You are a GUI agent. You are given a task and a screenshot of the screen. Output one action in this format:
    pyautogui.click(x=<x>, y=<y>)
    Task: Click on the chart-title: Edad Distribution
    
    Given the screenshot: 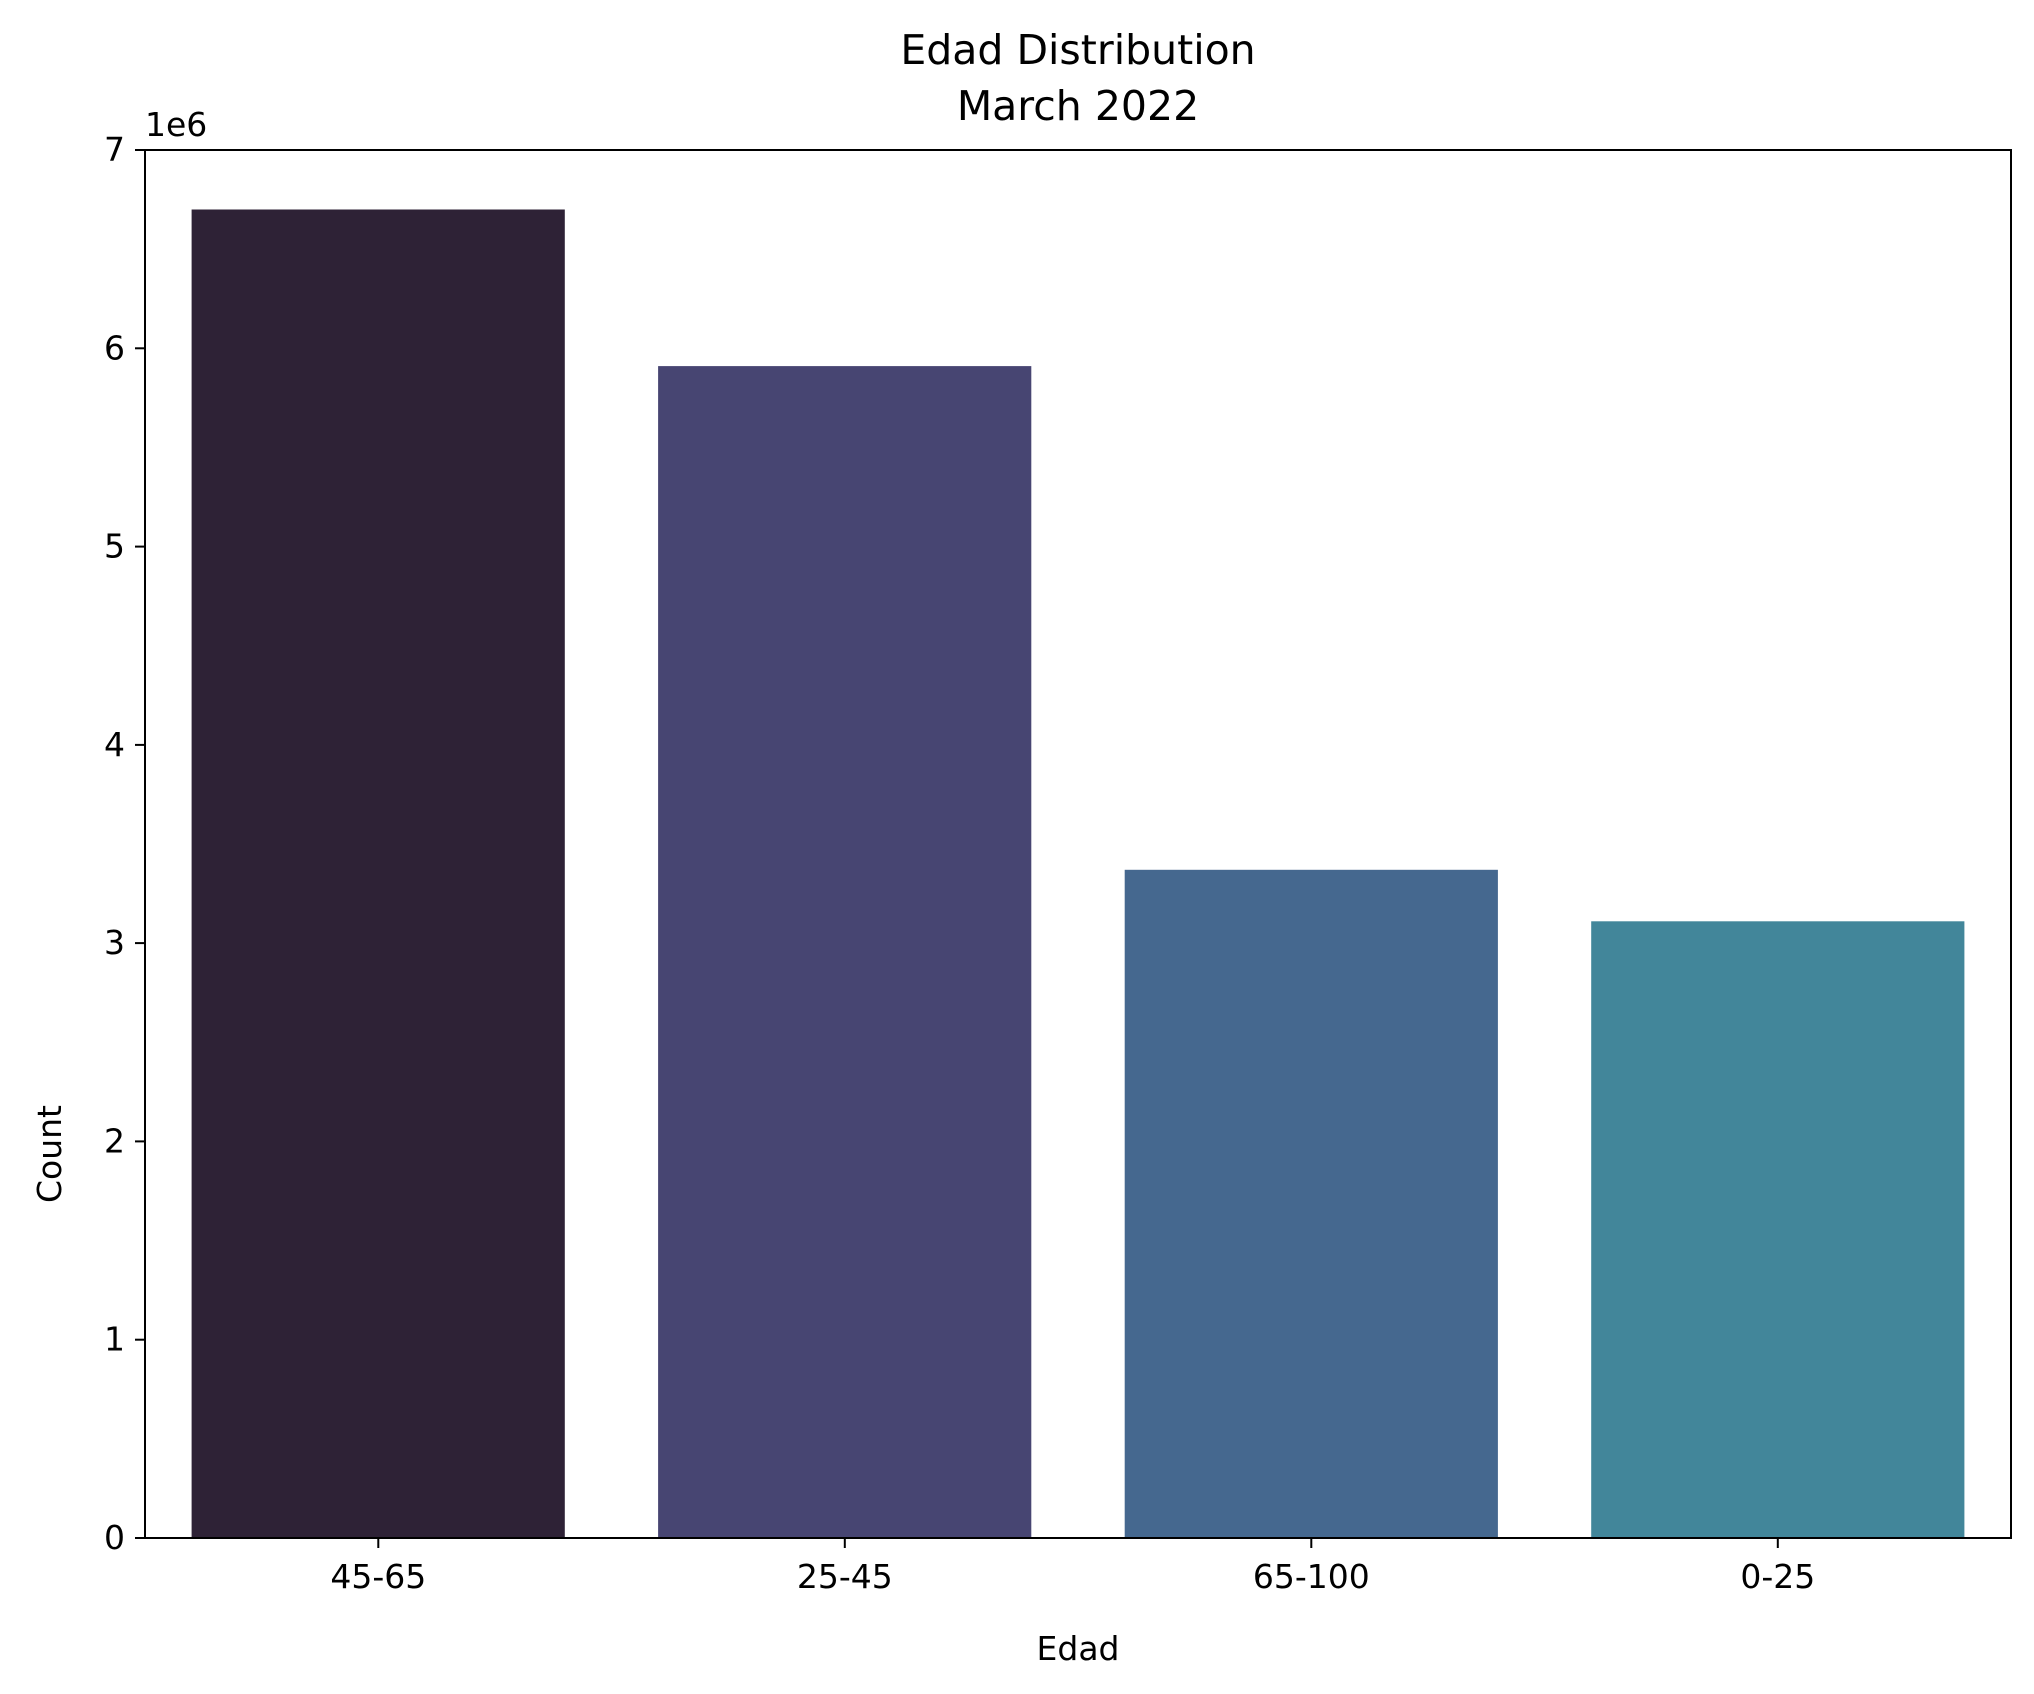 What is the action you would take?
    pyautogui.click(x=1077, y=50)
    